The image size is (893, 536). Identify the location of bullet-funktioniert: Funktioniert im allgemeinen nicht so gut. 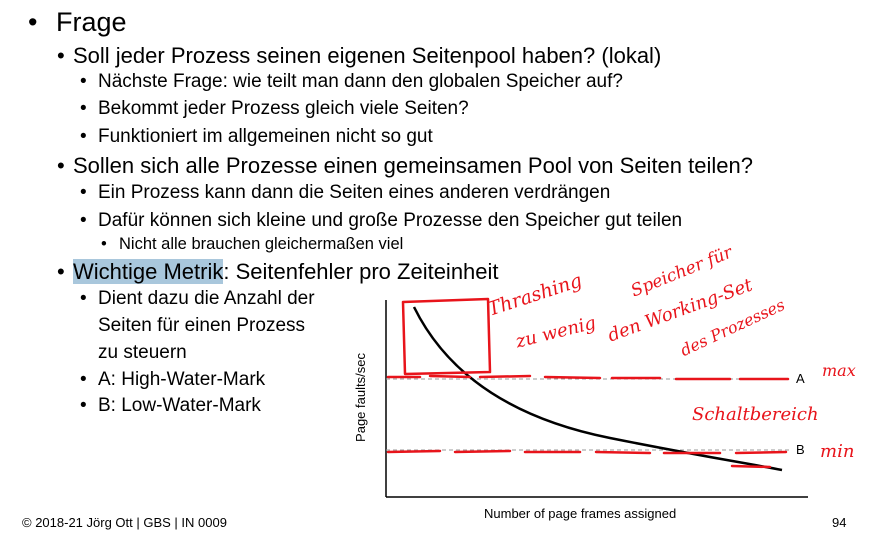
(265, 136).